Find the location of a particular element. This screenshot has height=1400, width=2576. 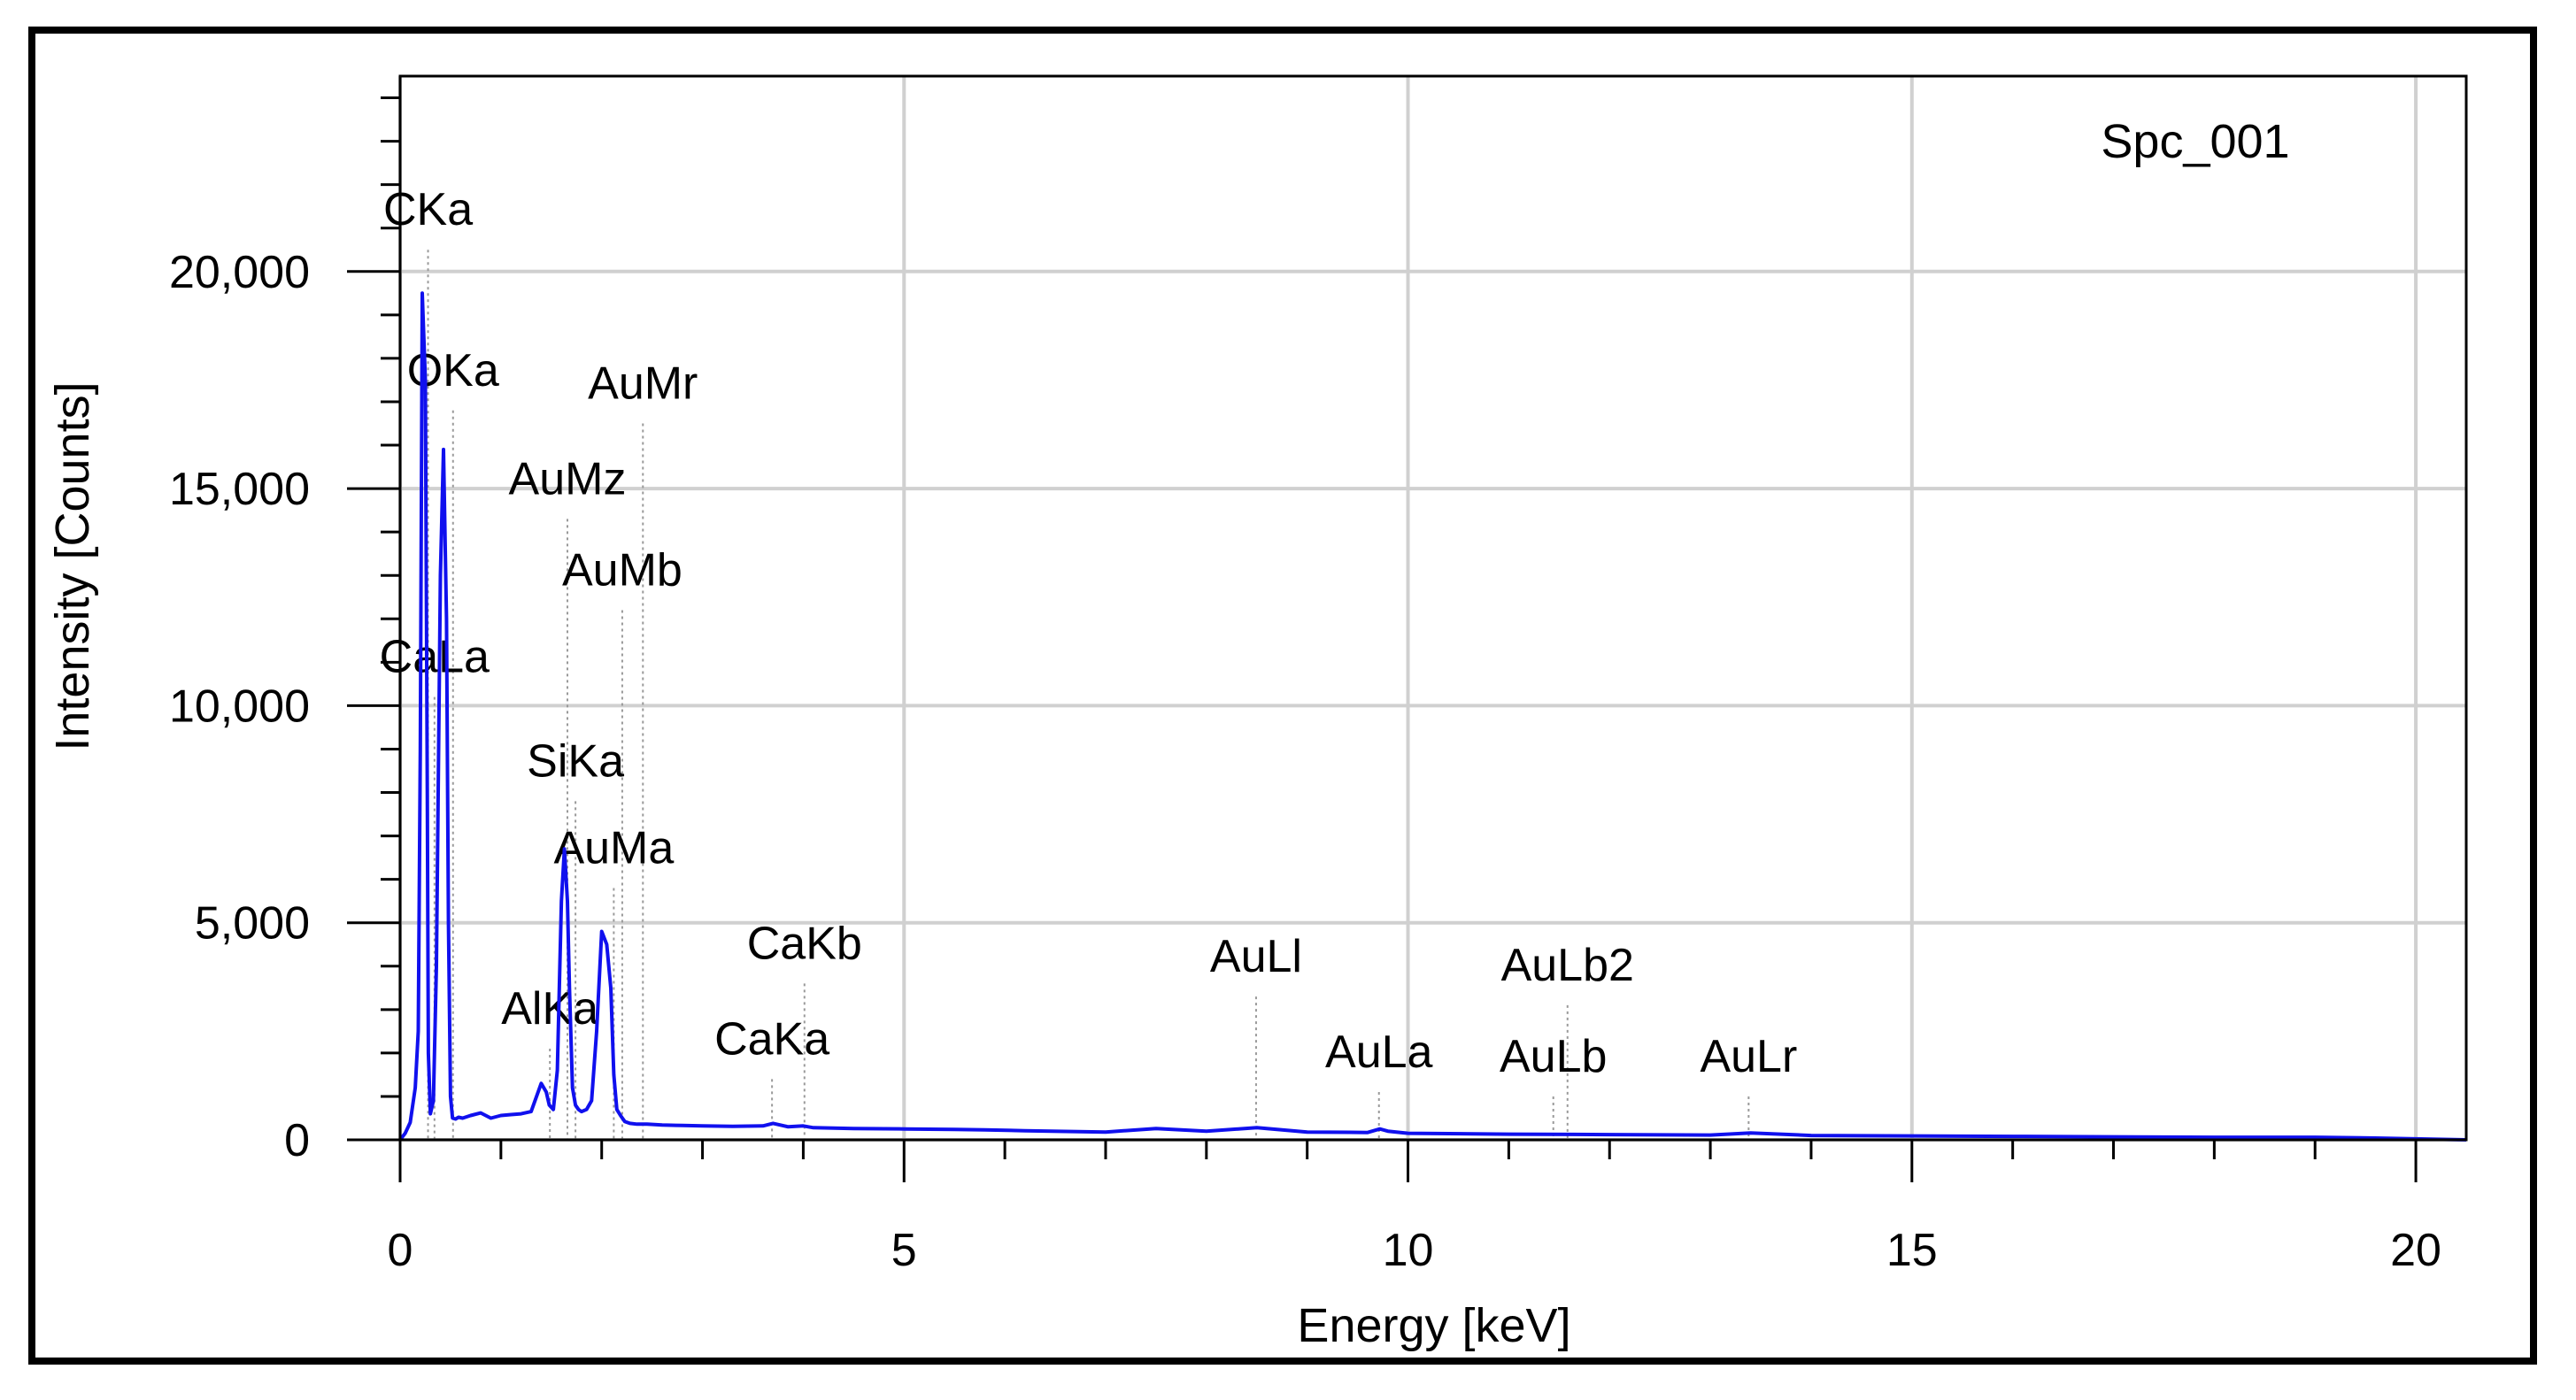

peak-label: SiKa is located at coordinates (575, 761).